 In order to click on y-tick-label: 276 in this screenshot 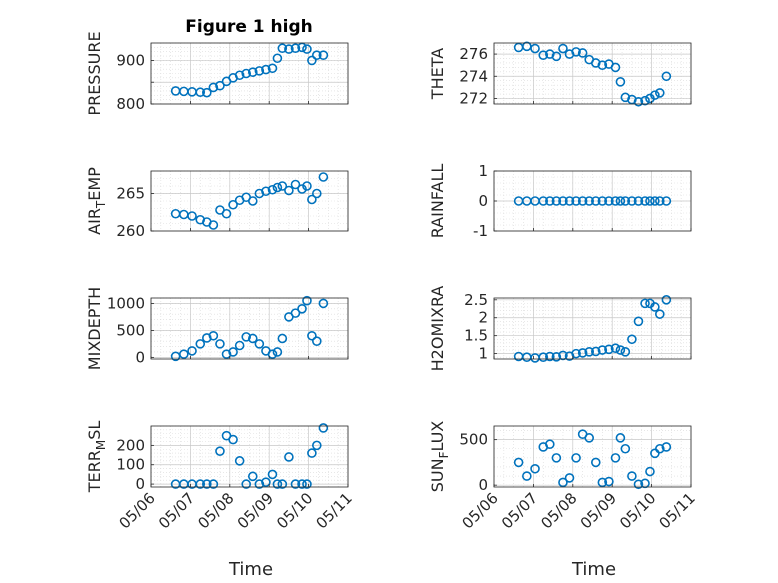, I will do `click(473, 54)`.